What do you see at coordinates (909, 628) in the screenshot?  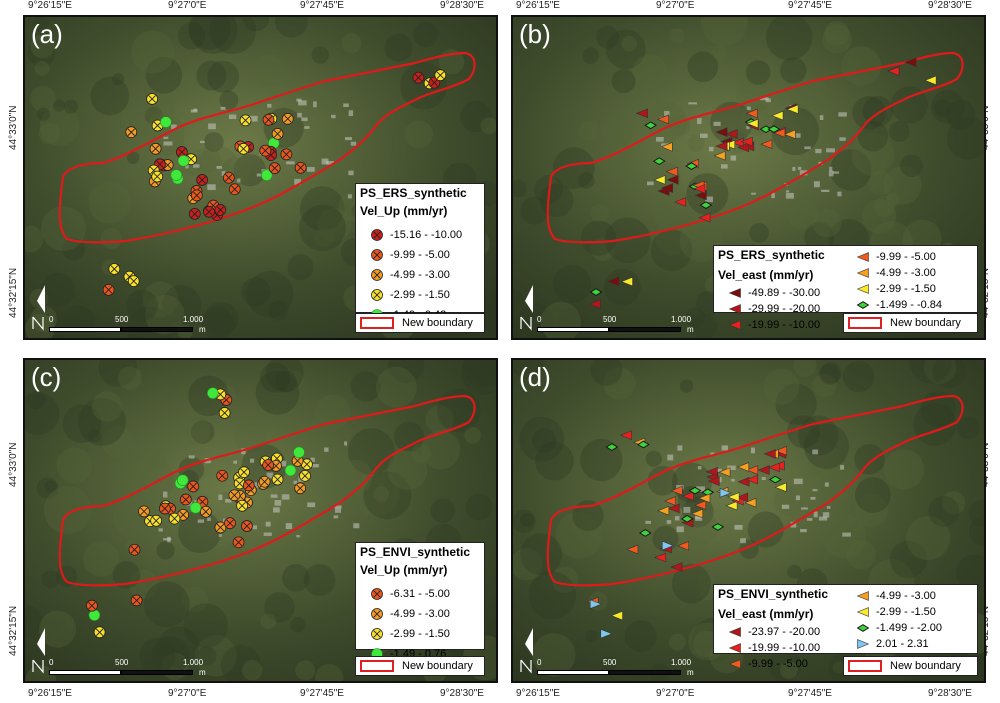 I see `legend-range: -1.499 - -2.00` at bounding box center [909, 628].